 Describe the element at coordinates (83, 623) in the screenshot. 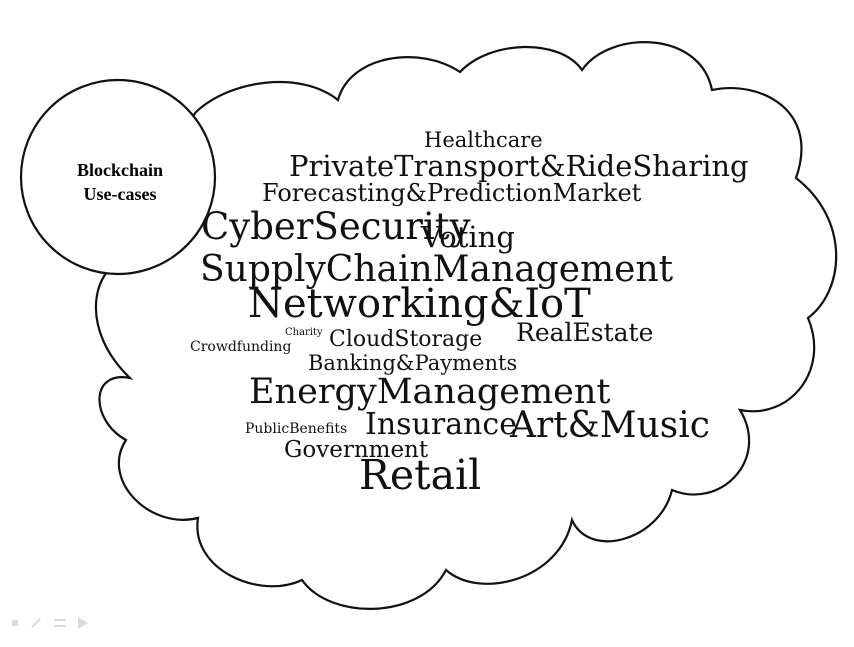

I see `arrow-right-icon` at that location.